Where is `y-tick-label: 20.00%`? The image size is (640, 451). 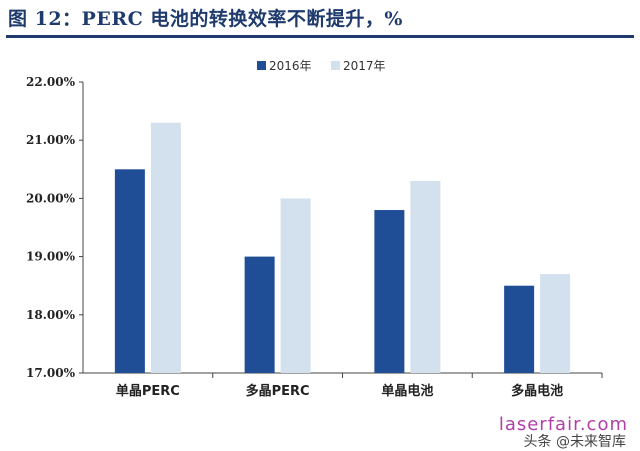
y-tick-label: 20.00% is located at coordinates (51, 198).